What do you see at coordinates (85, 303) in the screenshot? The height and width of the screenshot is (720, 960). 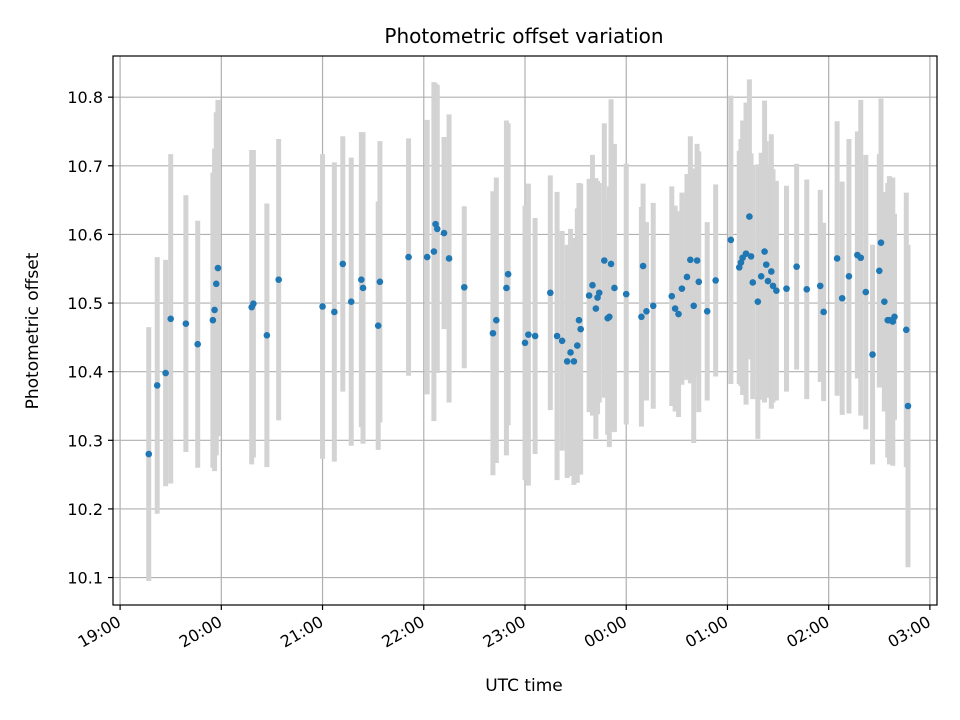 I see `y-tick-label: 10.5` at bounding box center [85, 303].